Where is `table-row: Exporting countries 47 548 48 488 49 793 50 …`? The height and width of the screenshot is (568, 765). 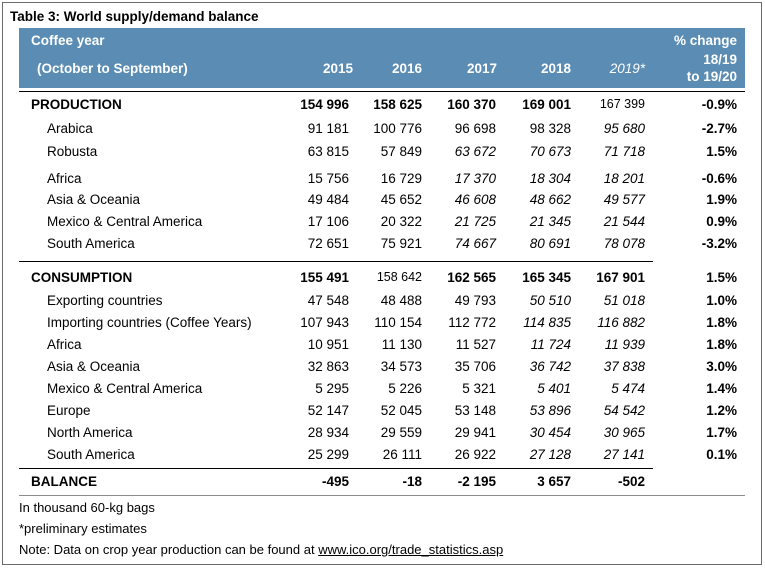 table-row: Exporting countries 47 548 48 488 49 793 50 … is located at coordinates (382, 303).